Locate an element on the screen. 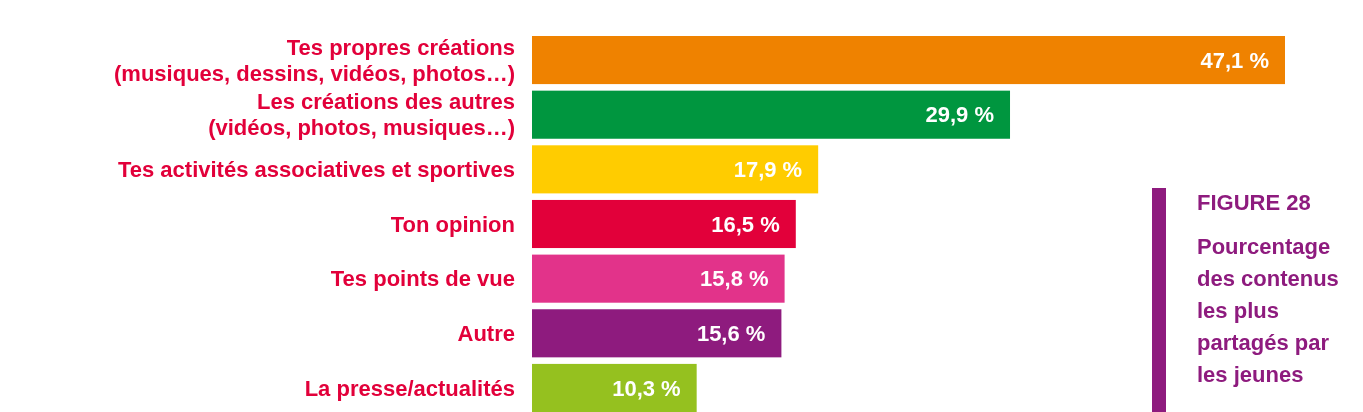  data-label: 47,1 % is located at coordinates (1234, 60).